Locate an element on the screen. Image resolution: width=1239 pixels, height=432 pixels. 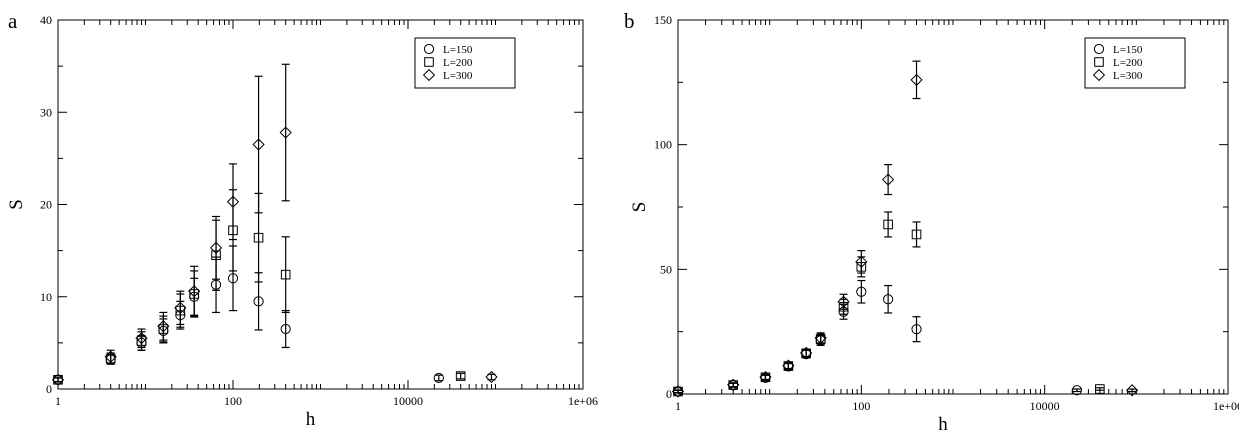
y-tick-label: 20 is located at coordinates (46, 205).